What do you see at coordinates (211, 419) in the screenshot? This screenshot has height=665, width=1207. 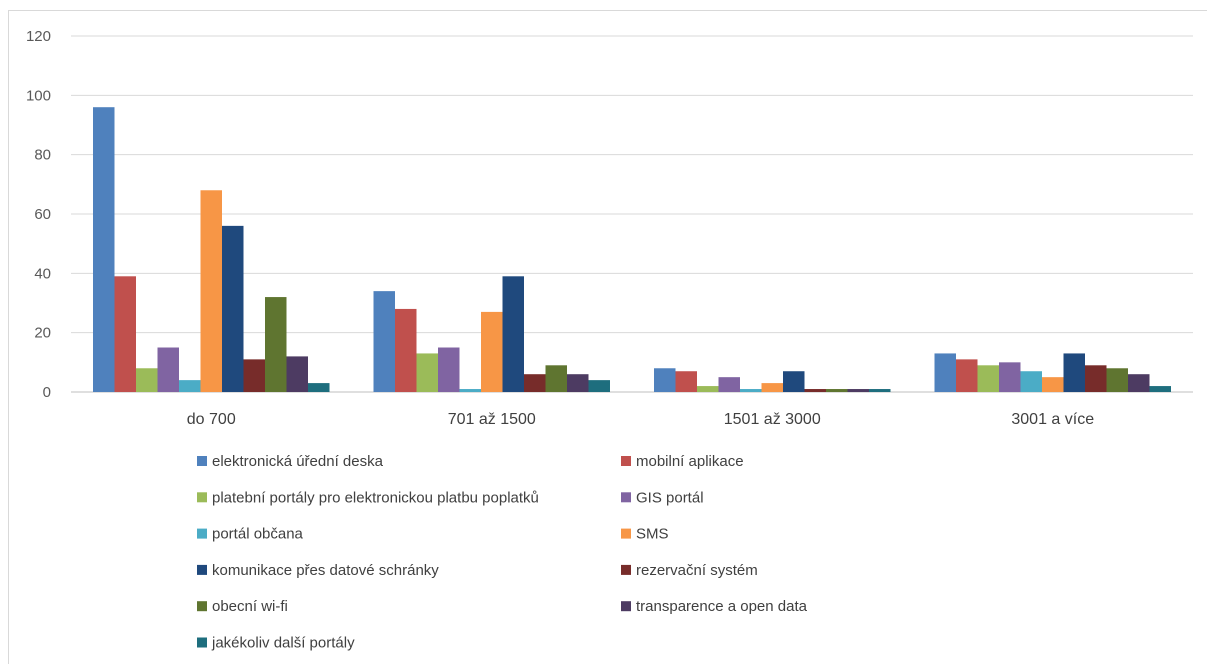 I see `x-category-label: do 700` at bounding box center [211, 419].